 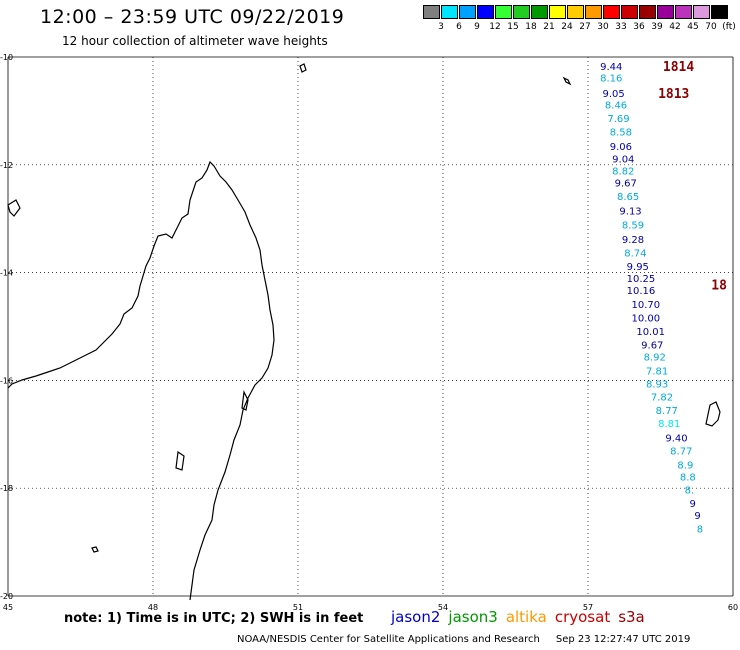 I want to click on wave-height-value: 9.44, so click(x=611, y=67).